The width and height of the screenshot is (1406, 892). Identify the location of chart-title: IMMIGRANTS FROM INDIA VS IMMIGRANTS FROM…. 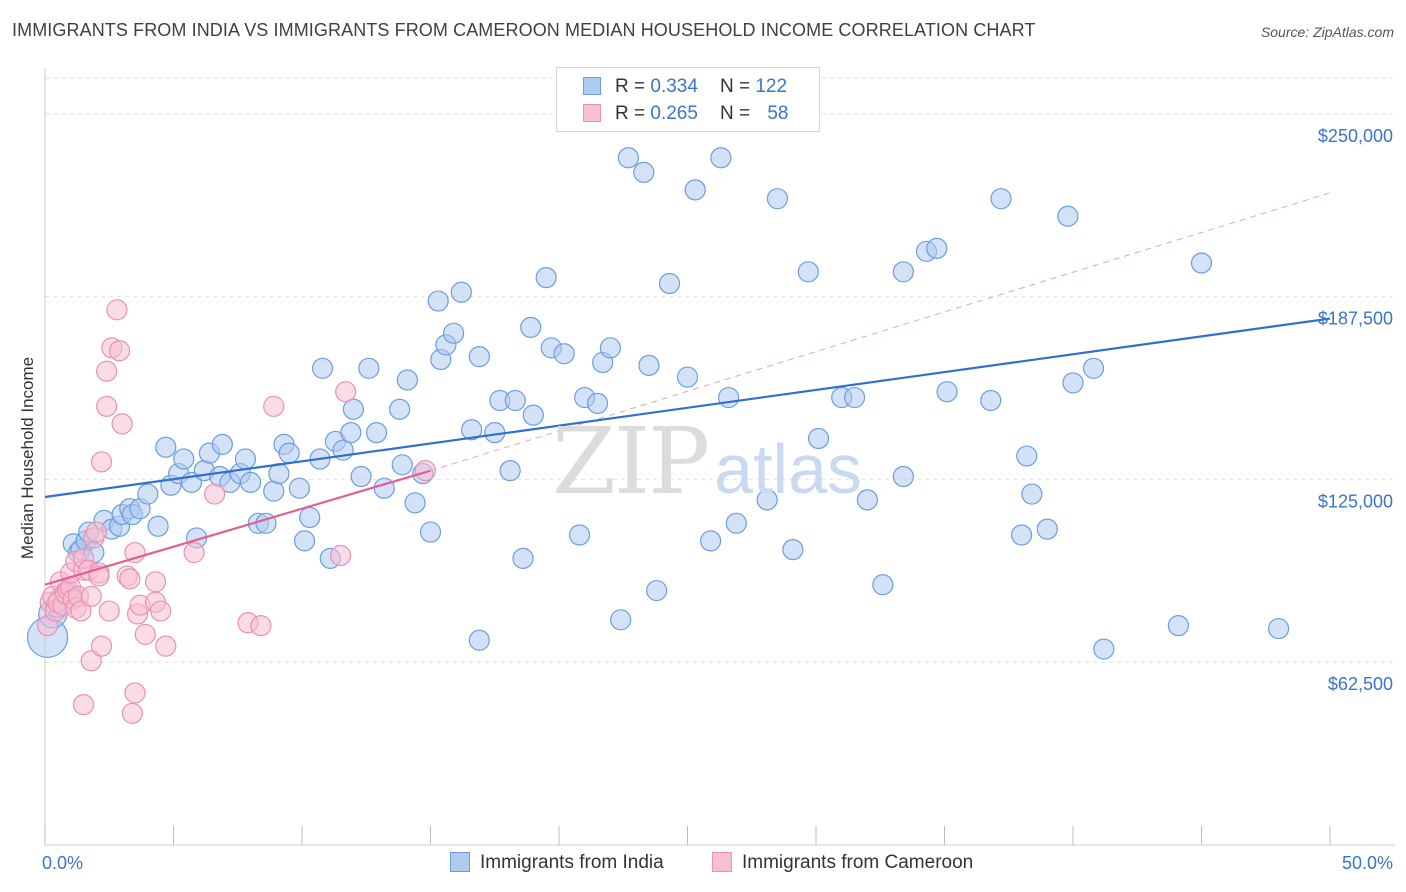
(524, 30).